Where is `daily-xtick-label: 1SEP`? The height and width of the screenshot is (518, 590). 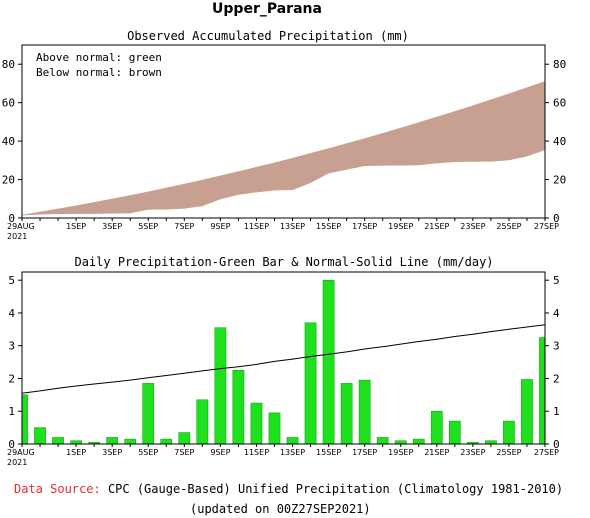 daily-xtick-label: 1SEP is located at coordinates (76, 452).